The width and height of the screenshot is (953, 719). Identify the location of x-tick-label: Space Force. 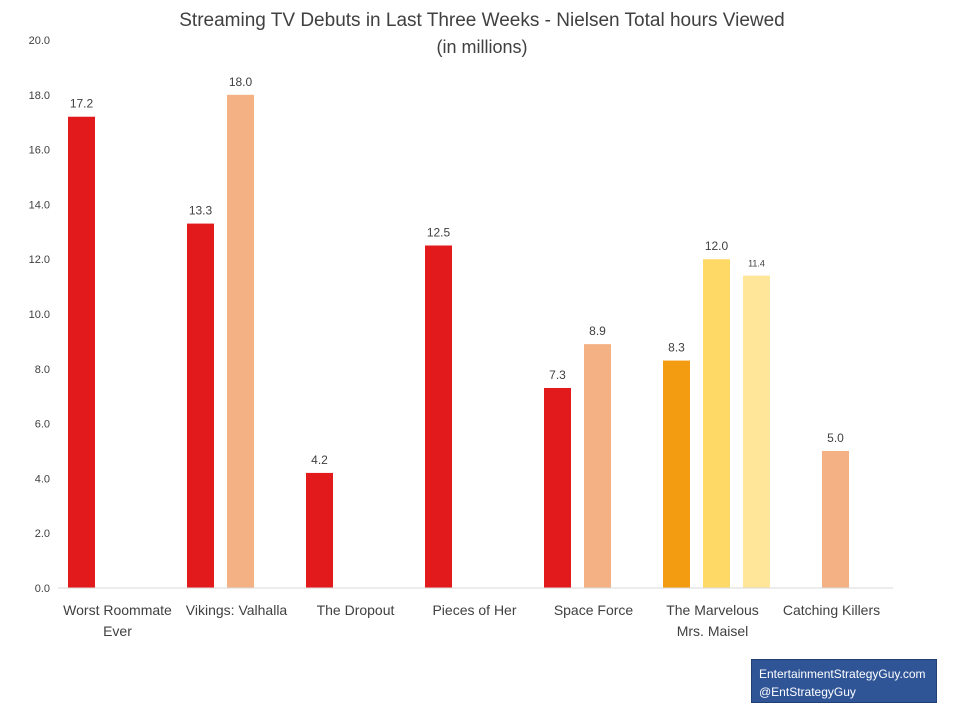
(594, 610).